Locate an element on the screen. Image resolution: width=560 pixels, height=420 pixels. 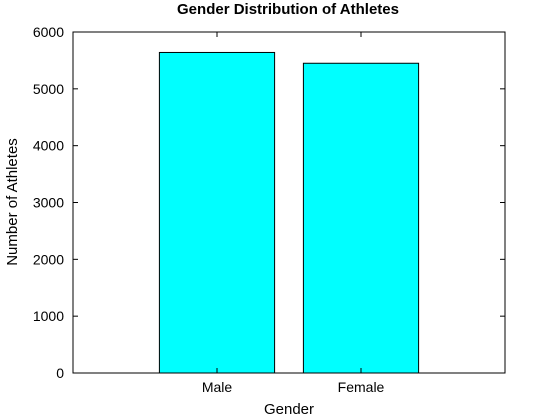
y-tick-label: 4000 is located at coordinates (48, 146).